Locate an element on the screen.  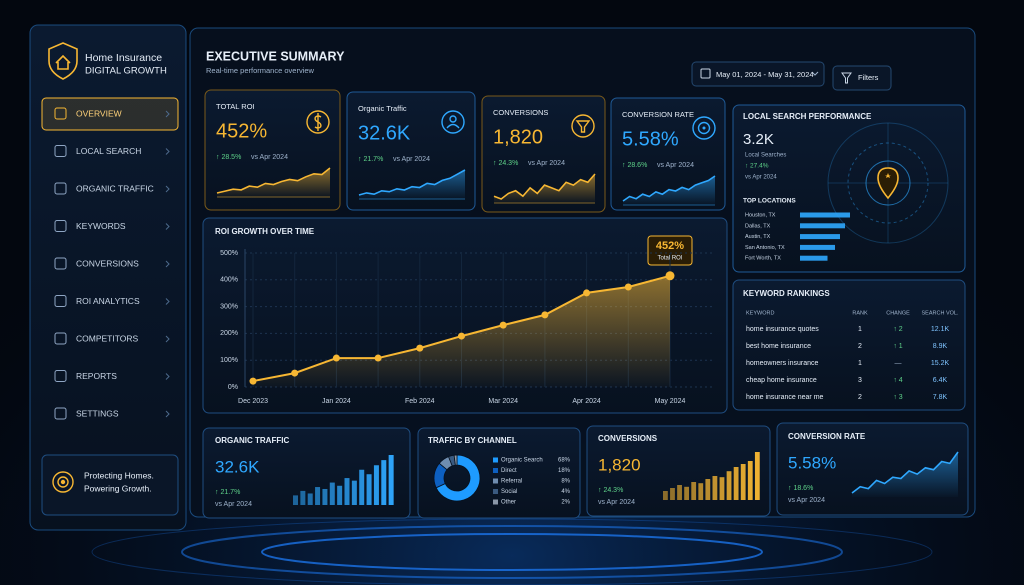
donut-slice is located at coordinates (458, 478).